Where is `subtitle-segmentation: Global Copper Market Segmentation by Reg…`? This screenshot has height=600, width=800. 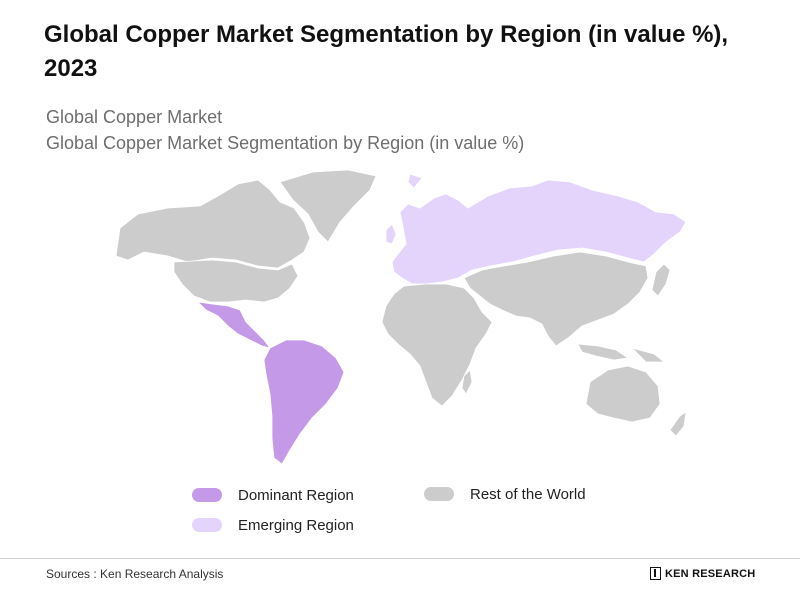
subtitle-segmentation: Global Copper Market Segmentation by Reg… is located at coordinates (285, 143).